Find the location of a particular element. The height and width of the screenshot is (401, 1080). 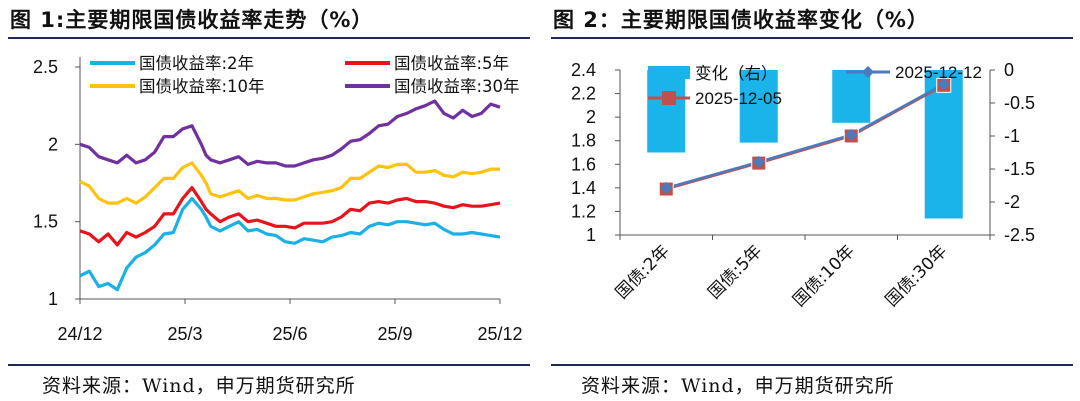

right-tick-label: -2.5 is located at coordinates (1019, 235).